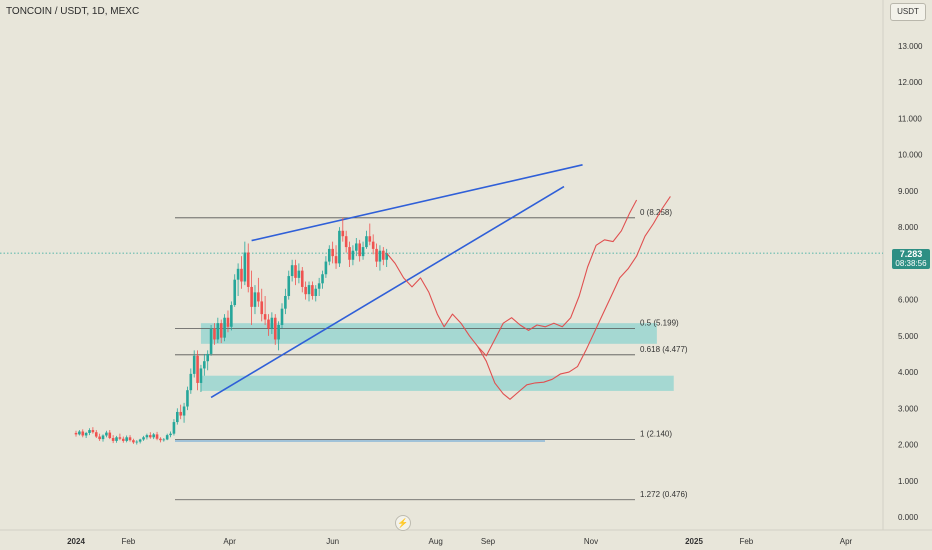 The height and width of the screenshot is (550, 932). Describe the element at coordinates (910, 118) in the screenshot. I see `y-tick-label-2: 11.000` at that location.